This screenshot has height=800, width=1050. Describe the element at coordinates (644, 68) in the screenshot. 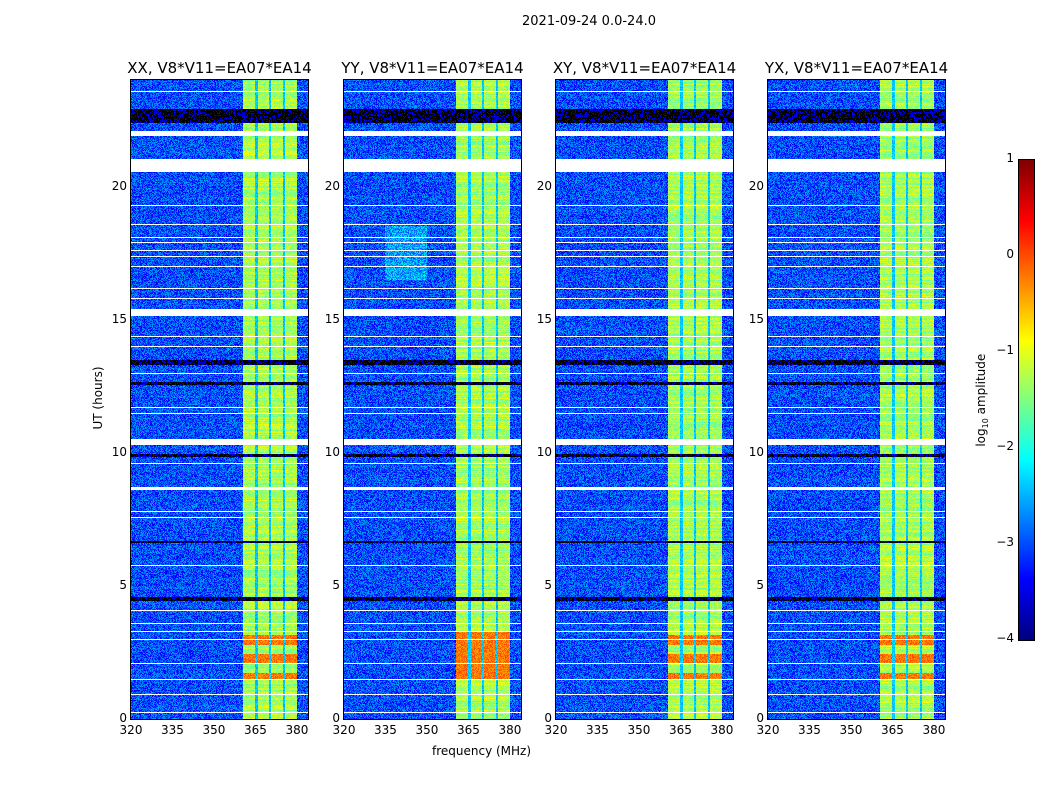

I see `panel-title: XY, V8*V11=EA07*EA14` at that location.